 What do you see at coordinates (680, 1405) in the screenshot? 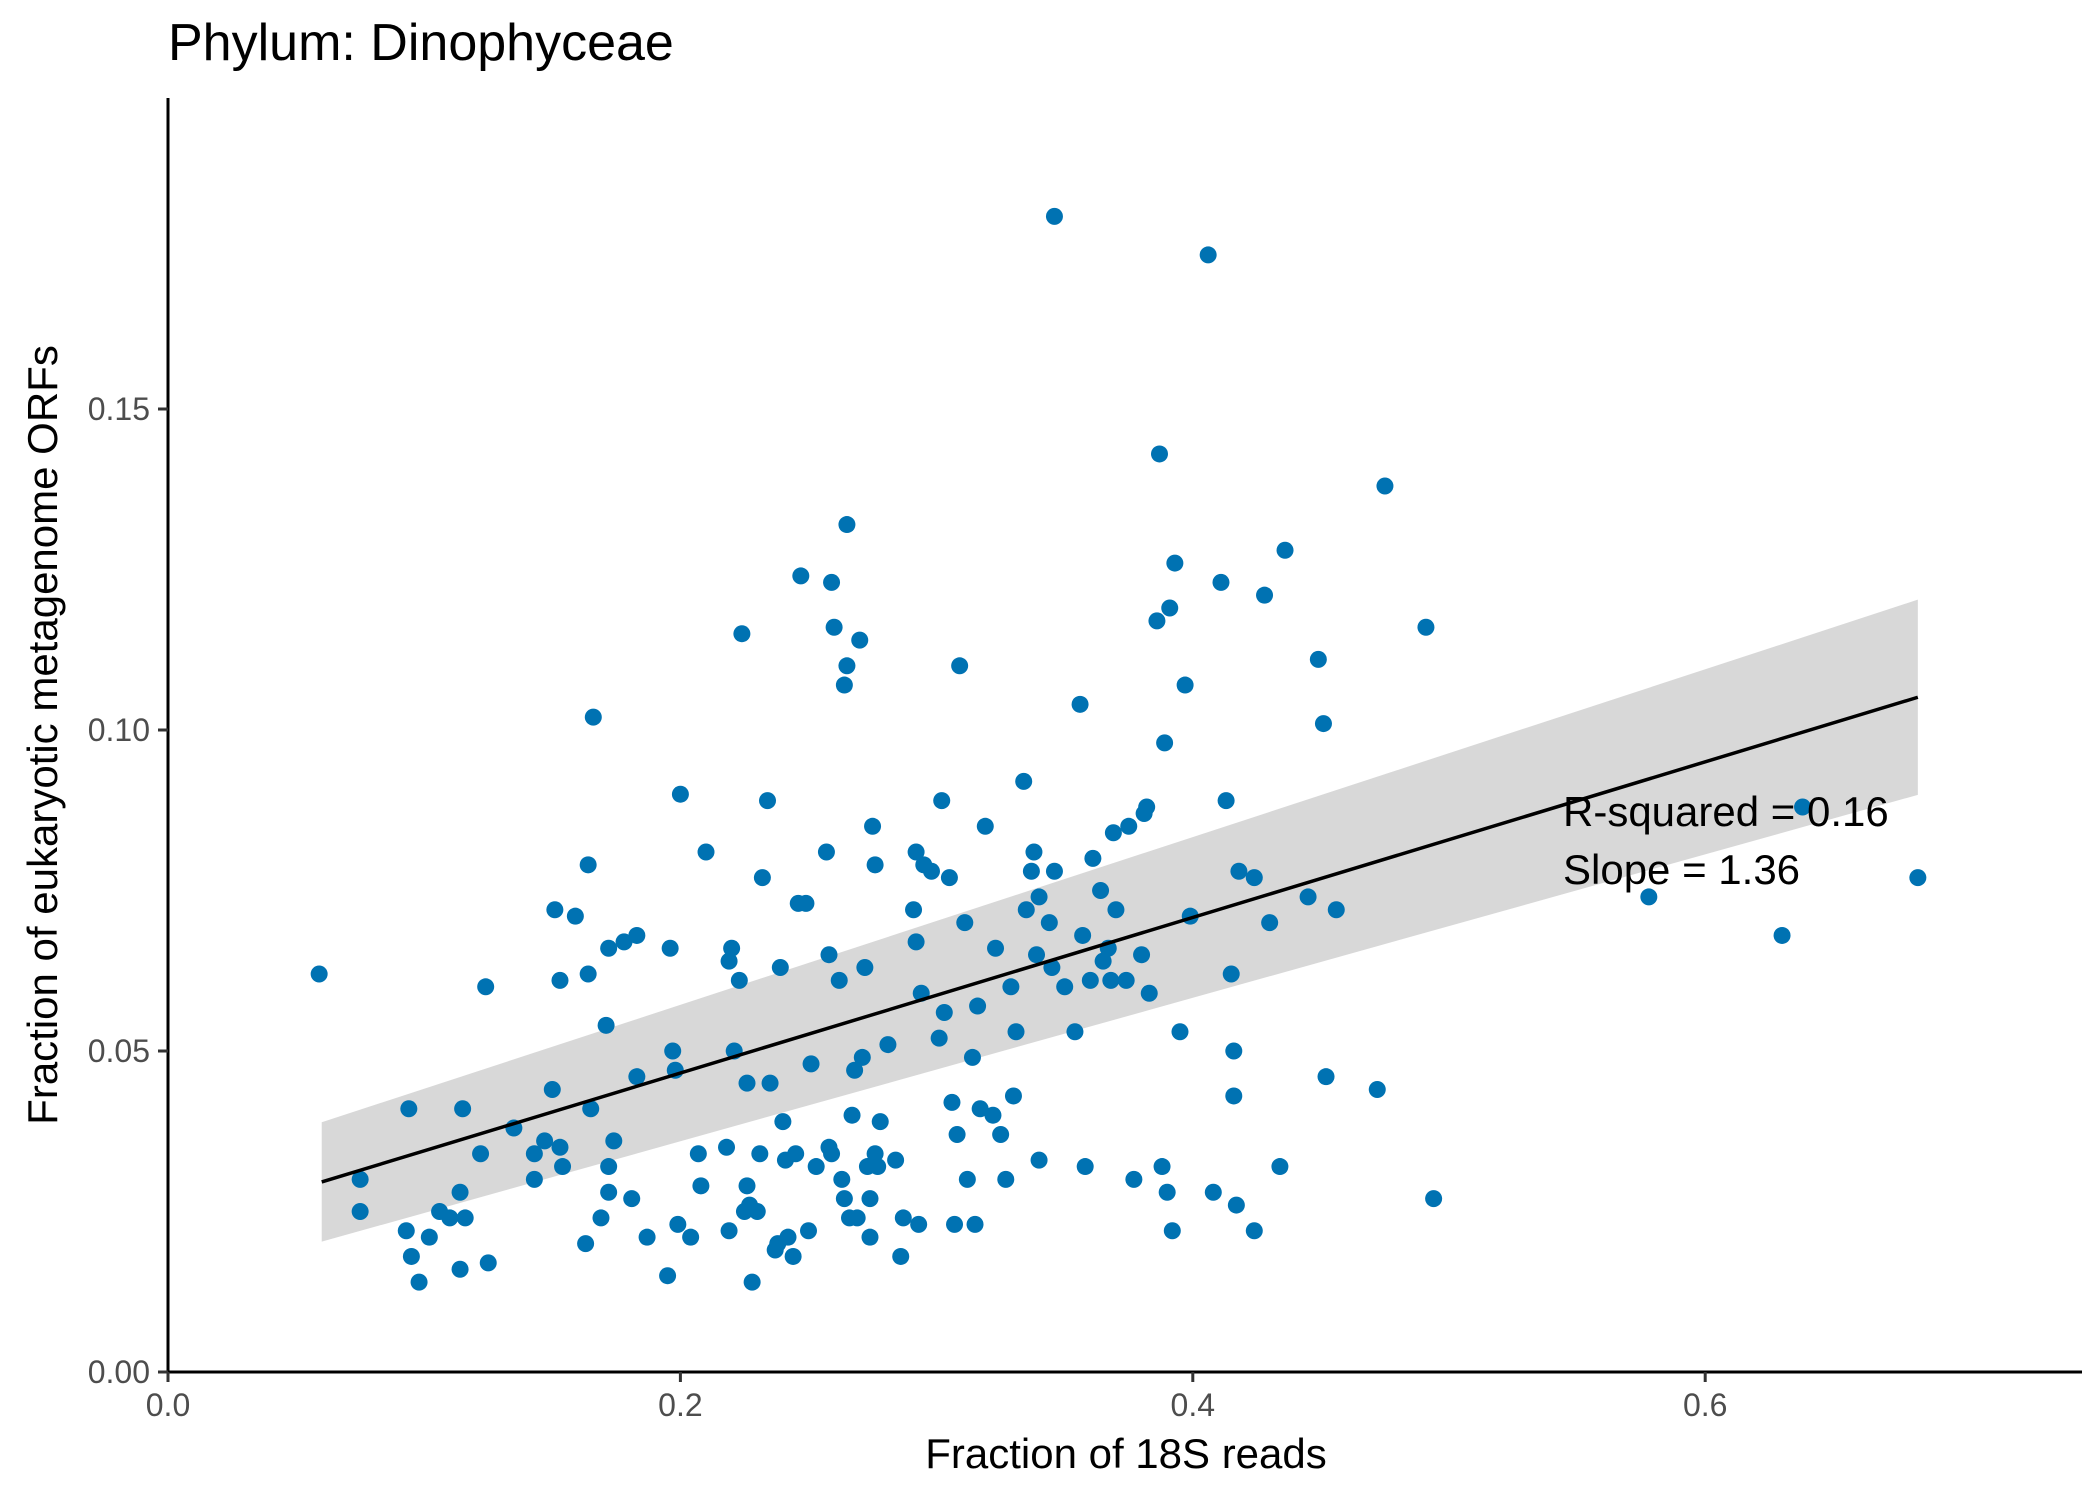
I see `x-tick-label: 0.2` at bounding box center [680, 1405].